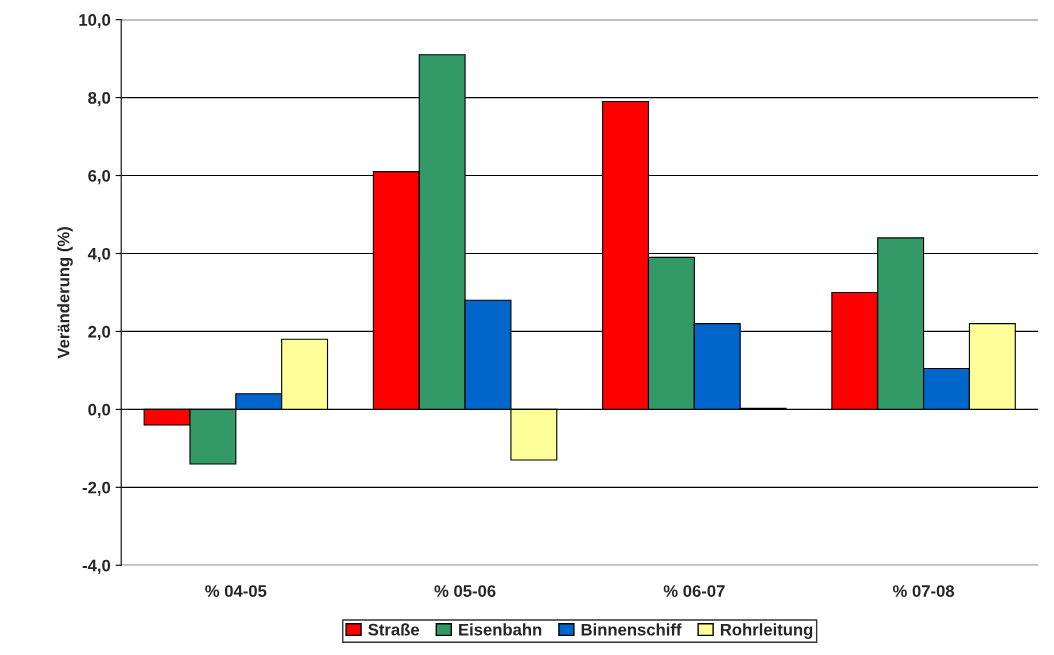 The image size is (1054, 655). I want to click on legend-label: Straße, so click(394, 629).